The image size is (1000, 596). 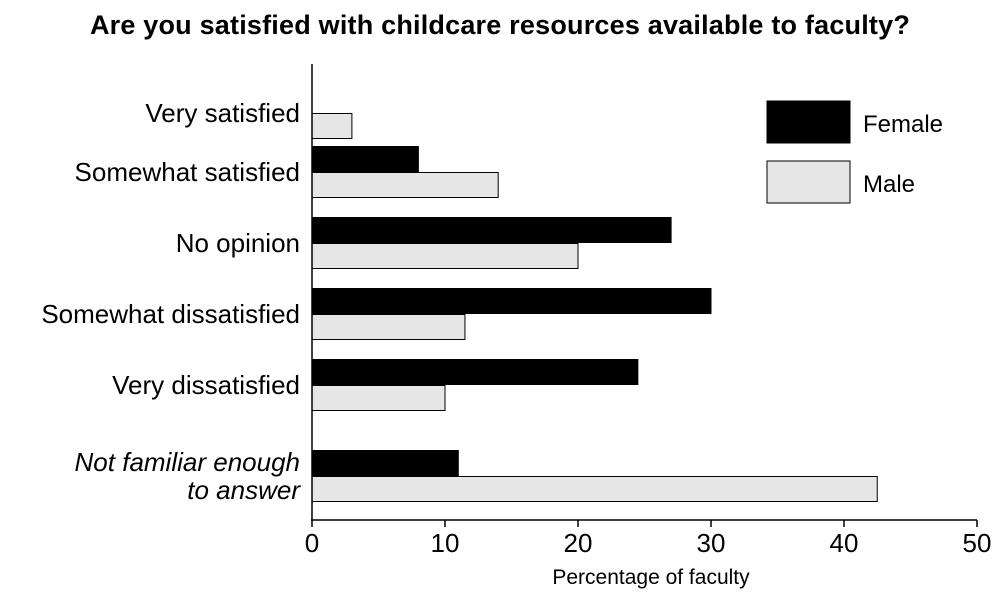 I want to click on x-tick-label: 10, so click(x=445, y=543).